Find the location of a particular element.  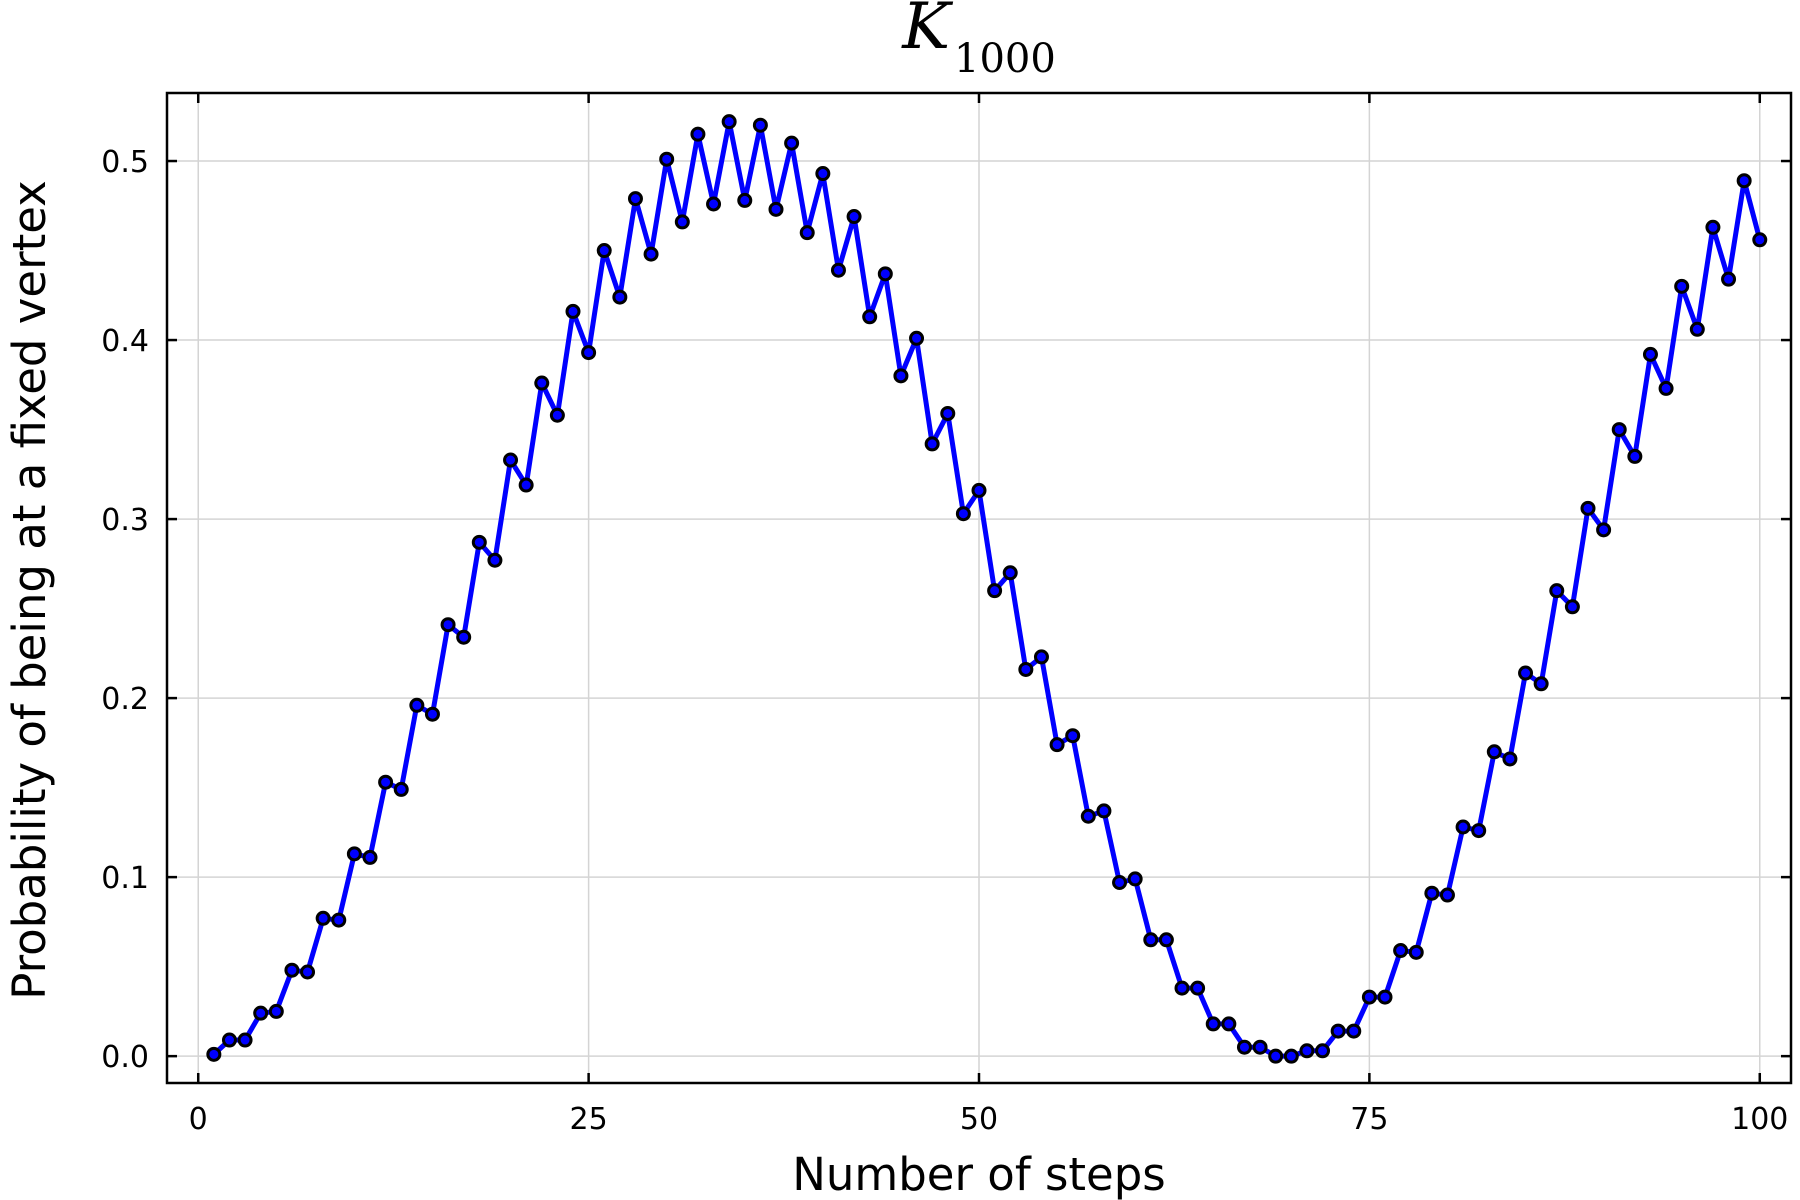

y-tick-label: 0.1 is located at coordinates (125, 878).